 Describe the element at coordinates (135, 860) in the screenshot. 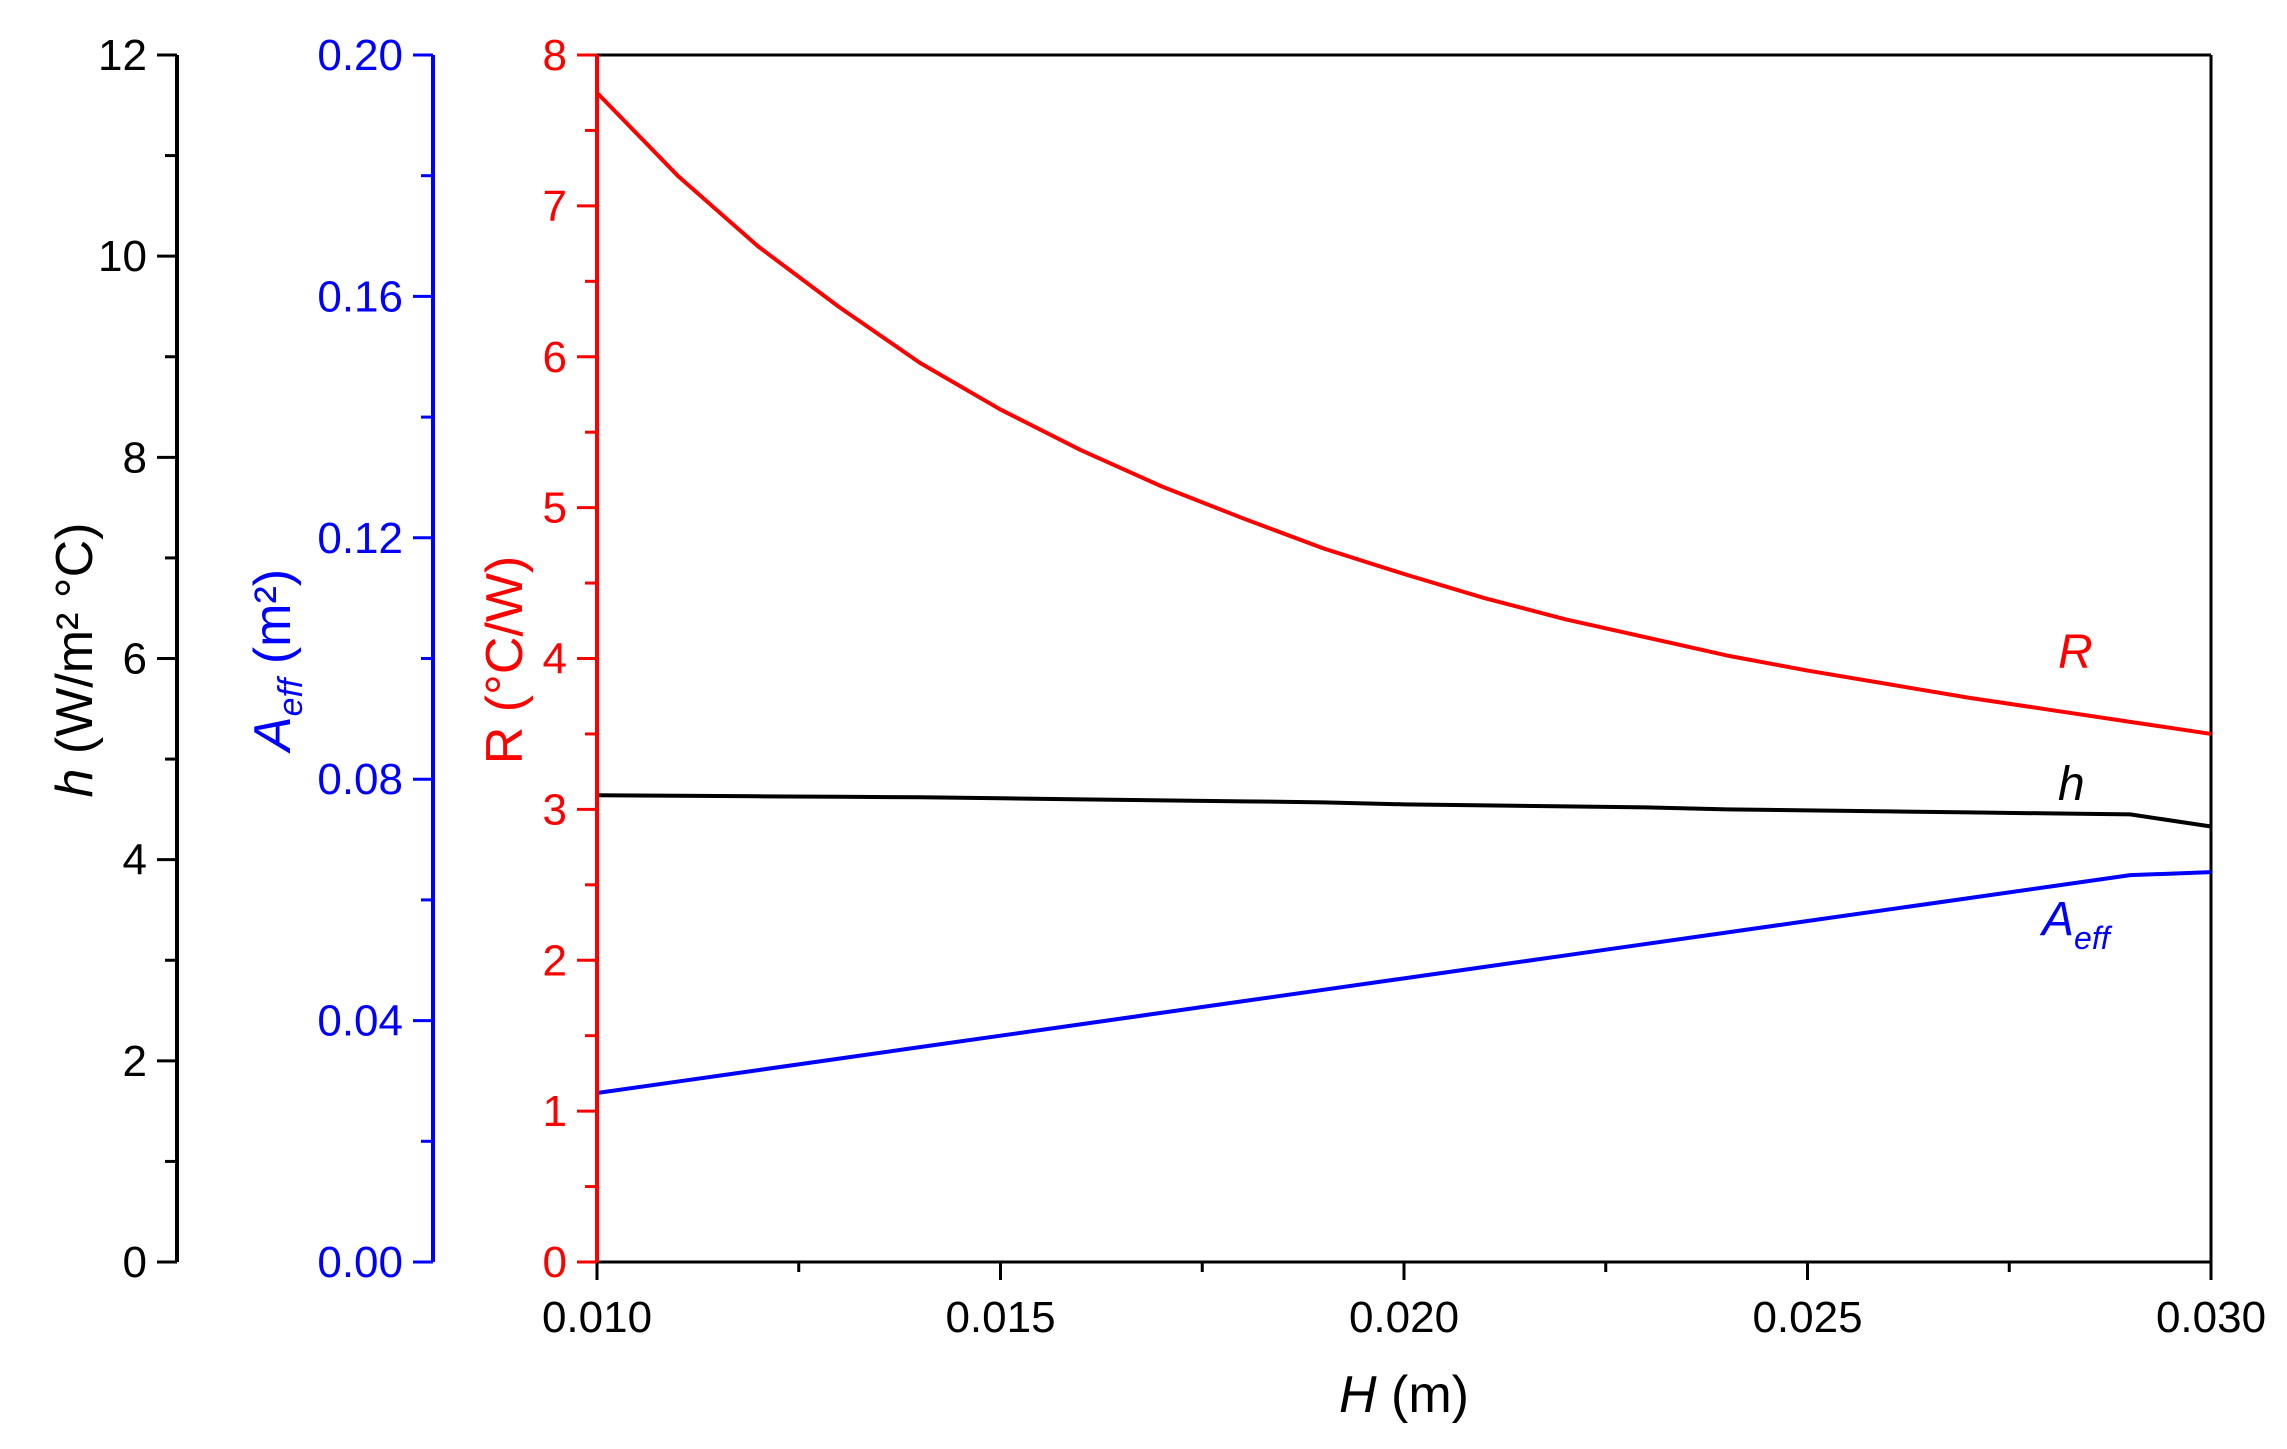

I see `y-tick-label-h: 4` at that location.